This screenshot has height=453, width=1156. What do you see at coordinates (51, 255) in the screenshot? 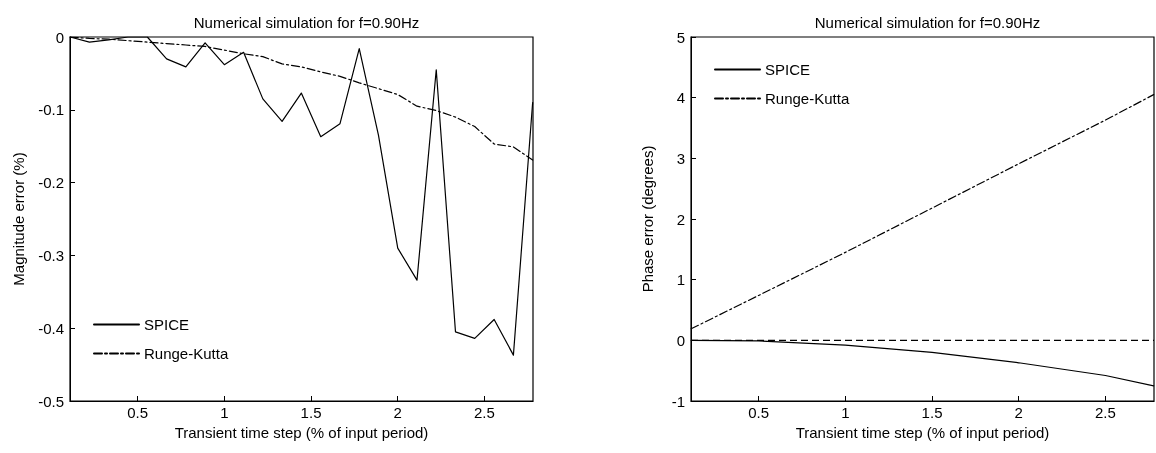
I see `y-tick-label: -0.3` at bounding box center [51, 255].